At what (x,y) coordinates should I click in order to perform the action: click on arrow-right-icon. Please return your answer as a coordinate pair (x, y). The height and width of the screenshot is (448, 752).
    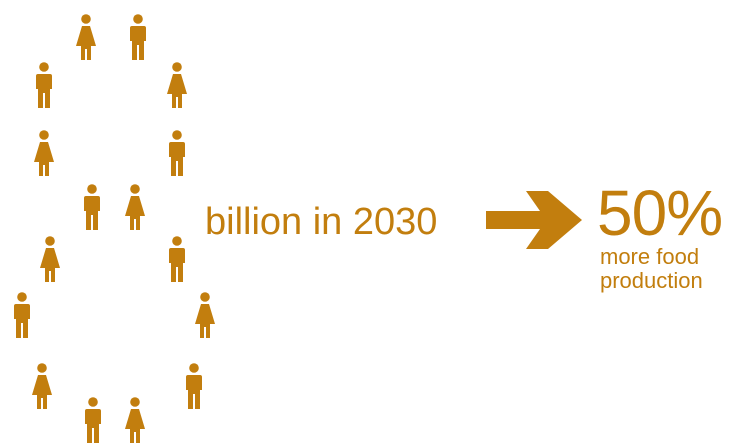
    Looking at the image, I should click on (534, 220).